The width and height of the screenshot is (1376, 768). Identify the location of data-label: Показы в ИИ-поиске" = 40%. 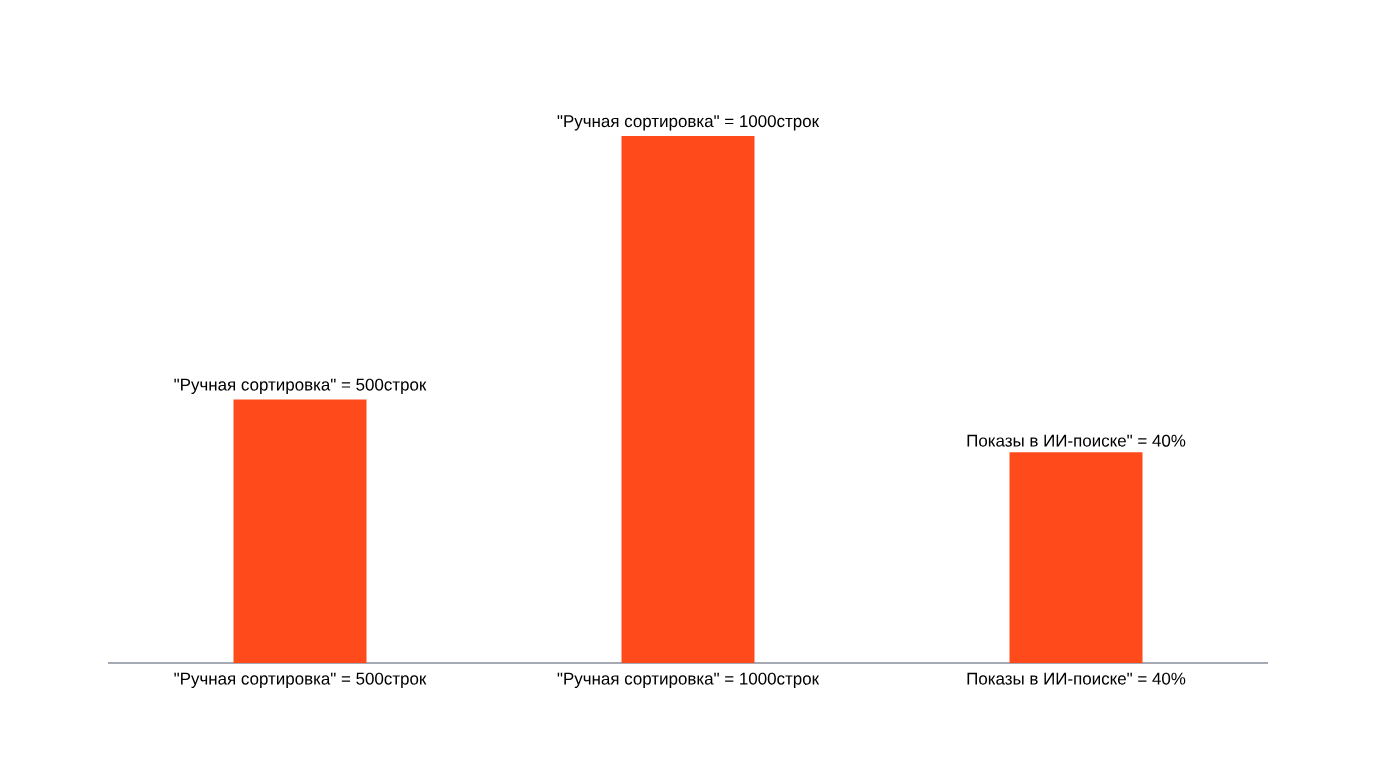
(1076, 440).